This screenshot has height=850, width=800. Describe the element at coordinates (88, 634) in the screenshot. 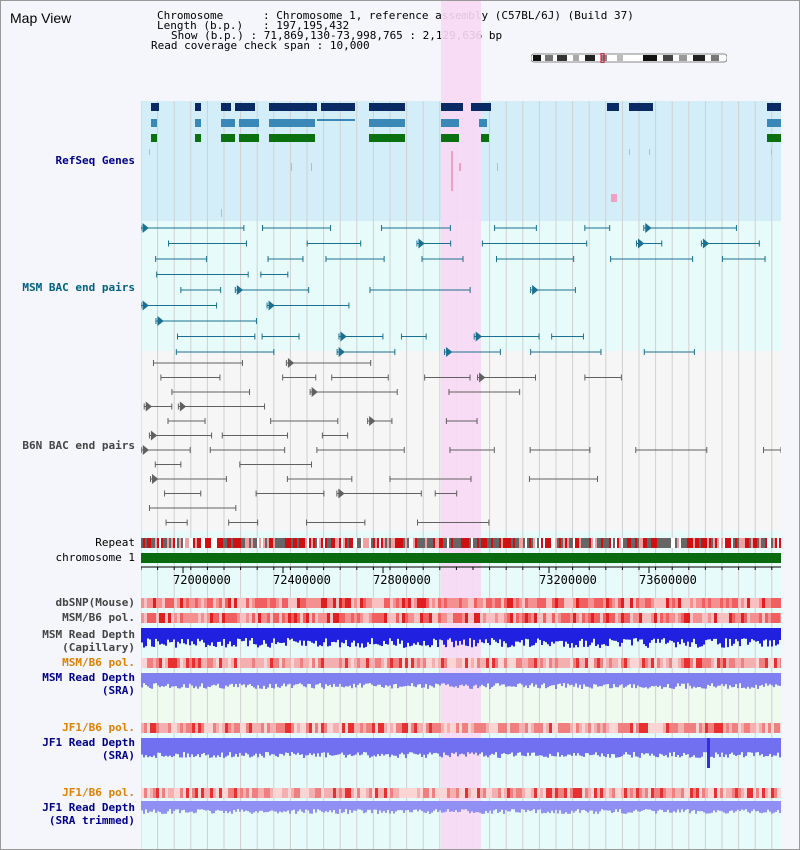

I see `label-msm-depth-capillary: MSM Read Depth` at that location.